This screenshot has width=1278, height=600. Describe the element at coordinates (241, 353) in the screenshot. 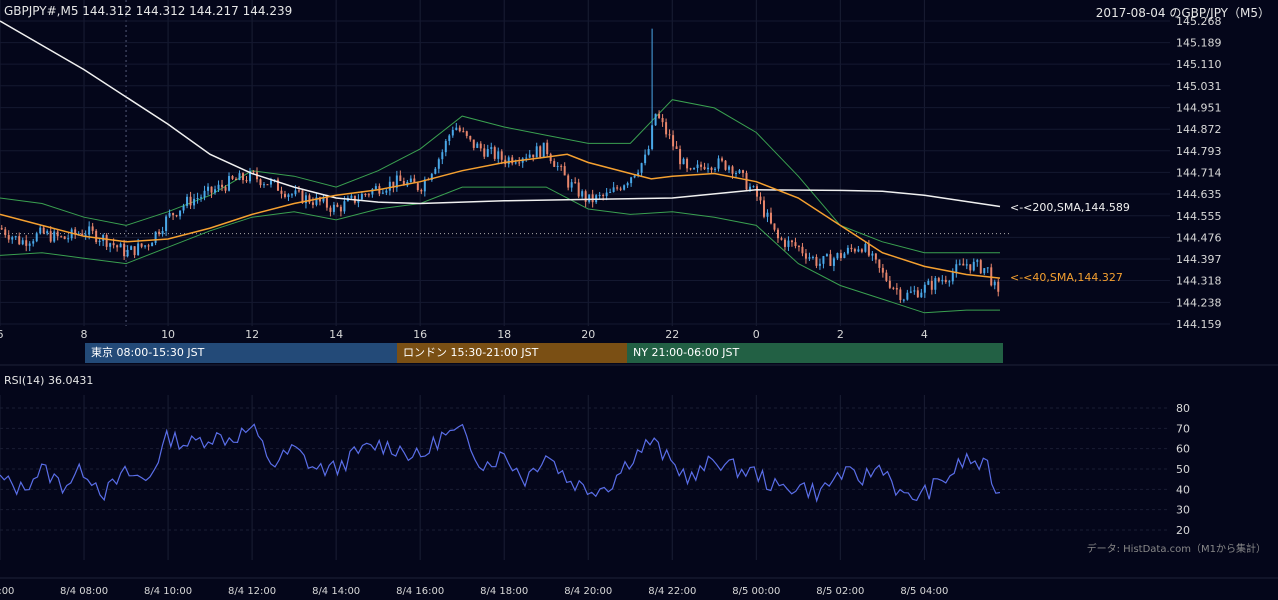

I see `session-tokyo: 東京 08:00-15:30 JST` at that location.